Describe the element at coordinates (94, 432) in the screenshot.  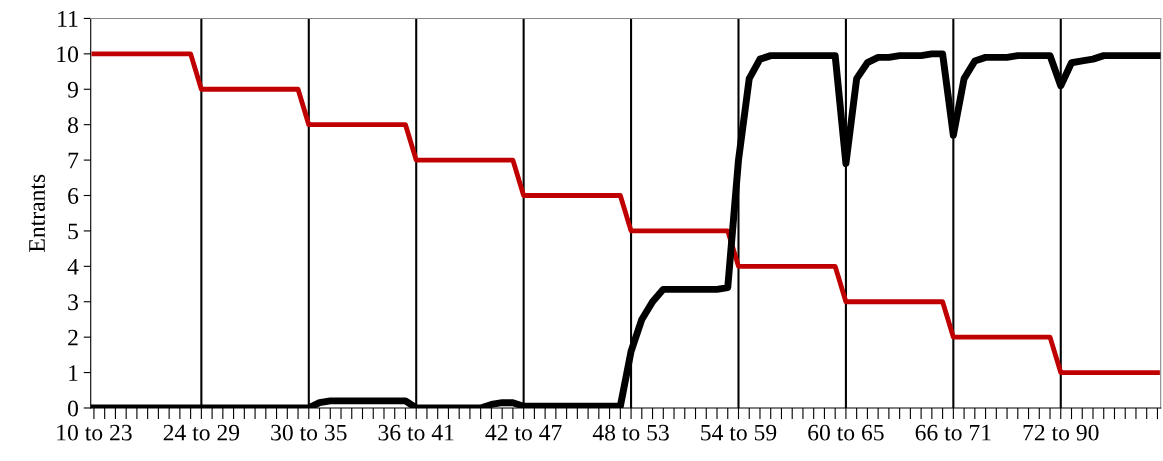
I see `x-tick-label: 10 to 23` at that location.